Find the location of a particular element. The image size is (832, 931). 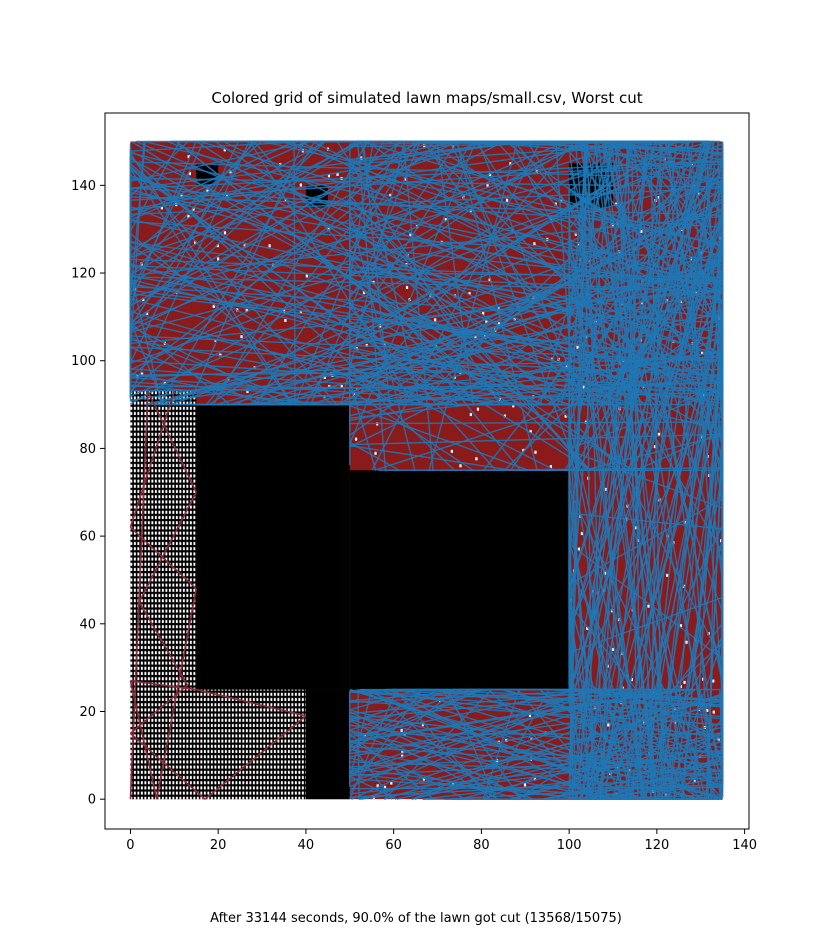

uncut-region is located at coordinates (251, 744).